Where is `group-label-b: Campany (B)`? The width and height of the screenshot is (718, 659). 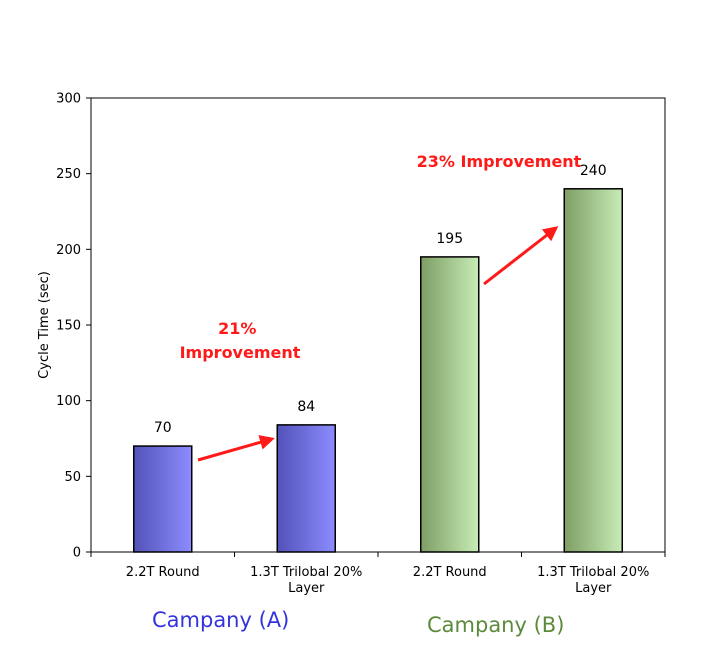 group-label-b: Campany (B) is located at coordinates (496, 625).